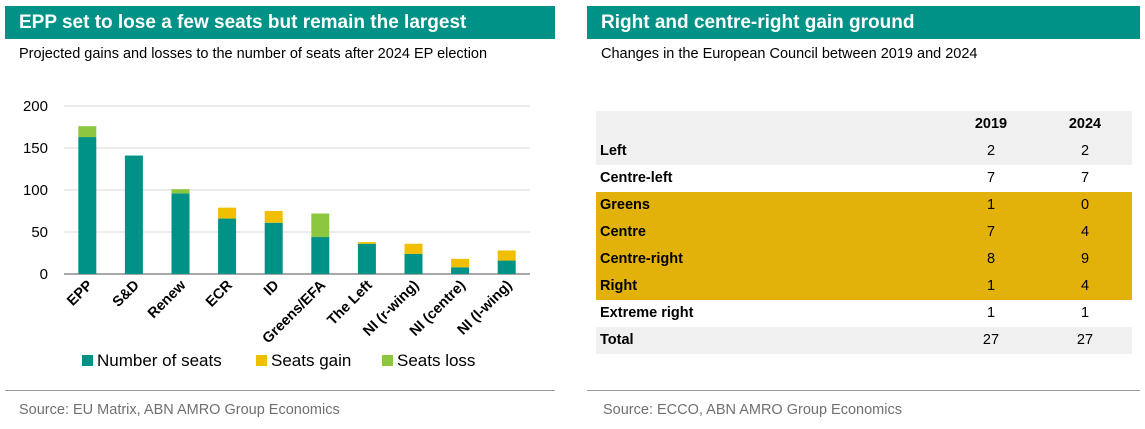 The image size is (1145, 429). Describe the element at coordinates (991, 124) in the screenshot. I see `table-header-2019: 2019` at that location.